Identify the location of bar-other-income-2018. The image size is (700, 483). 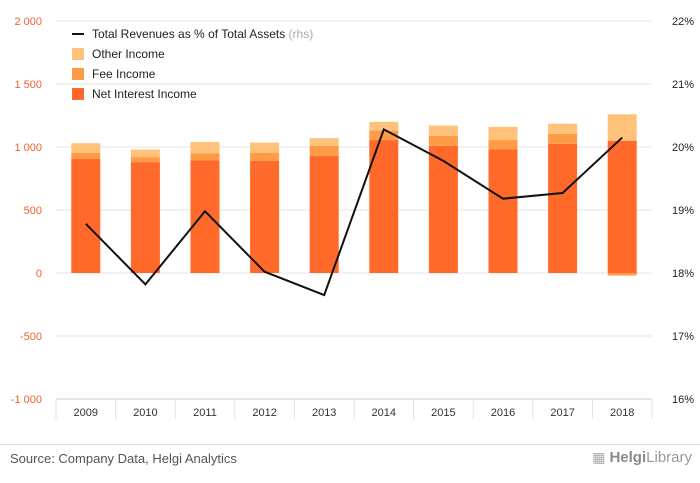
(622, 127).